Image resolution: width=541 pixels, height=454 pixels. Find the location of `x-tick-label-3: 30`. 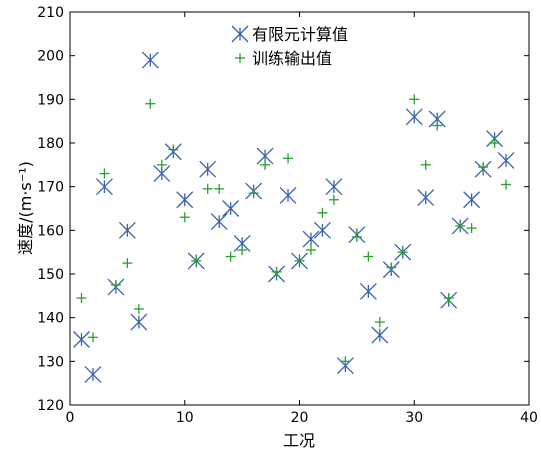

x-tick-label-3: 30 is located at coordinates (414, 418).